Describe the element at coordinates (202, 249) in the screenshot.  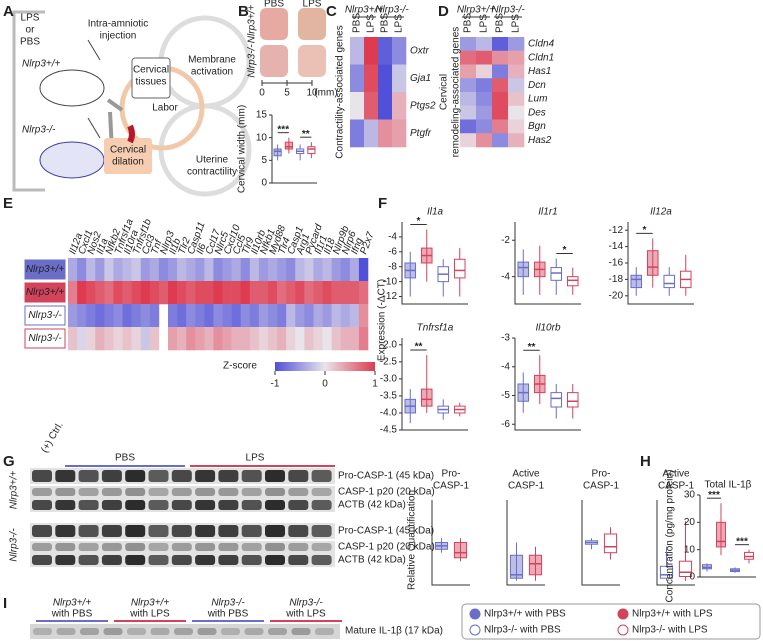
I see `gene-label: Il6` at that location.